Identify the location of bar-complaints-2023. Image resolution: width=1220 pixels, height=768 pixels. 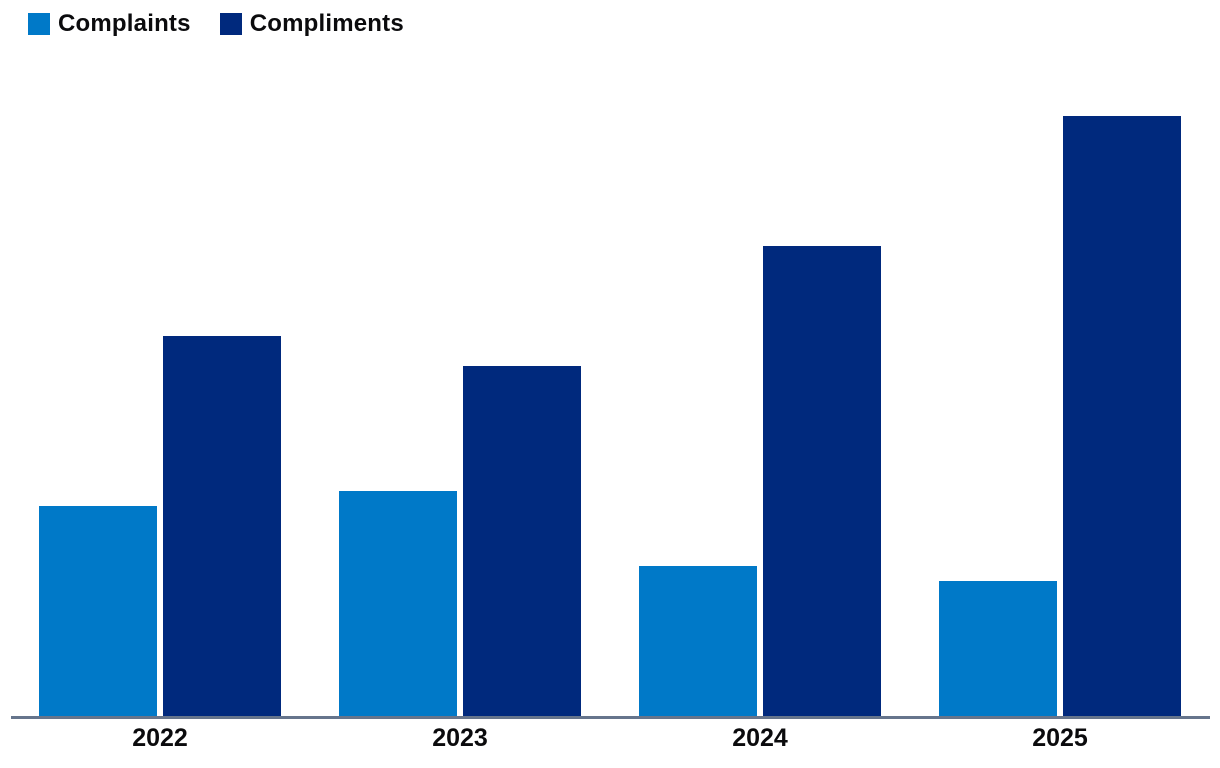
(398, 603).